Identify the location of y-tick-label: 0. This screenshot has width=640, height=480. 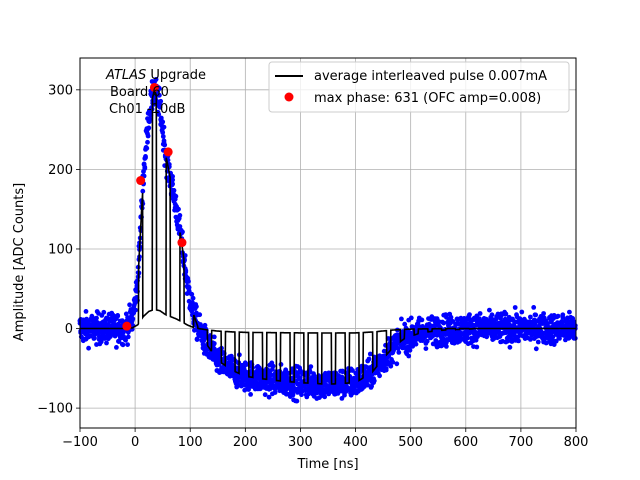
(69, 329).